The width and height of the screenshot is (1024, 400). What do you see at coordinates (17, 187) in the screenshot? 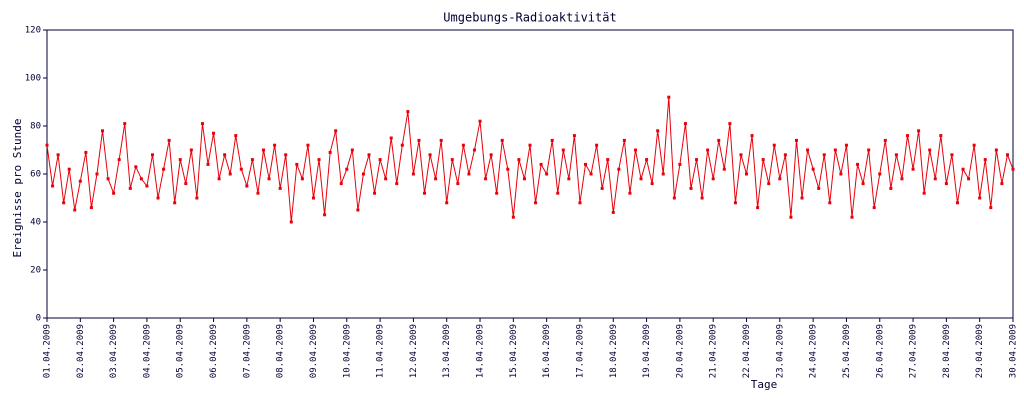
I see `y-axis-label: Ereignisse pro Stunde` at bounding box center [17, 187].